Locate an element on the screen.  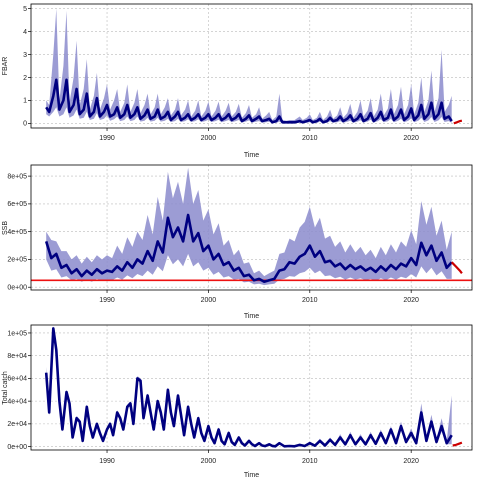
fbar-projection-line is located at coordinates (458, 122).